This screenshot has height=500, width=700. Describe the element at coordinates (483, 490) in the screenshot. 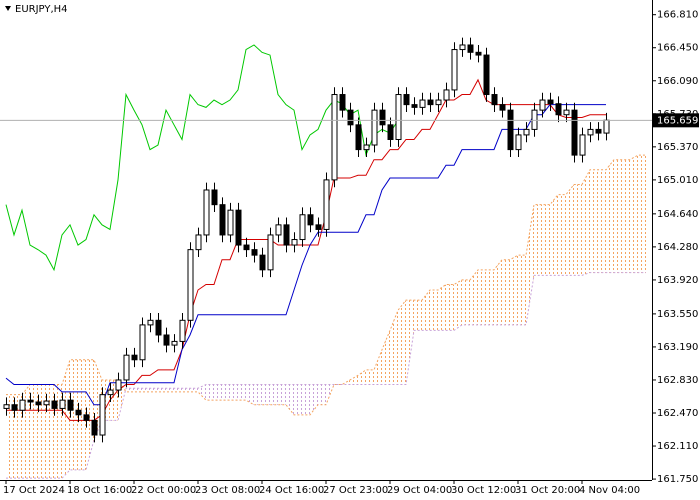

I see `x-tick-label: 30 Oct 12:00` at that location.